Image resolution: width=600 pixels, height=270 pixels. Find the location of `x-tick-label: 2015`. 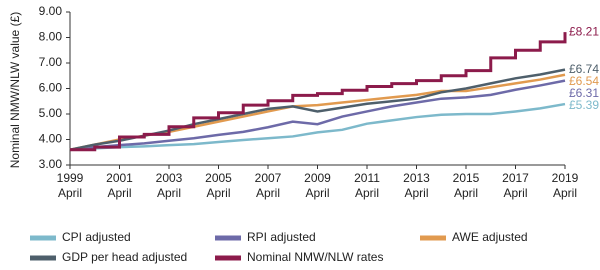

x-tick-label: 2015 is located at coordinates (466, 178).